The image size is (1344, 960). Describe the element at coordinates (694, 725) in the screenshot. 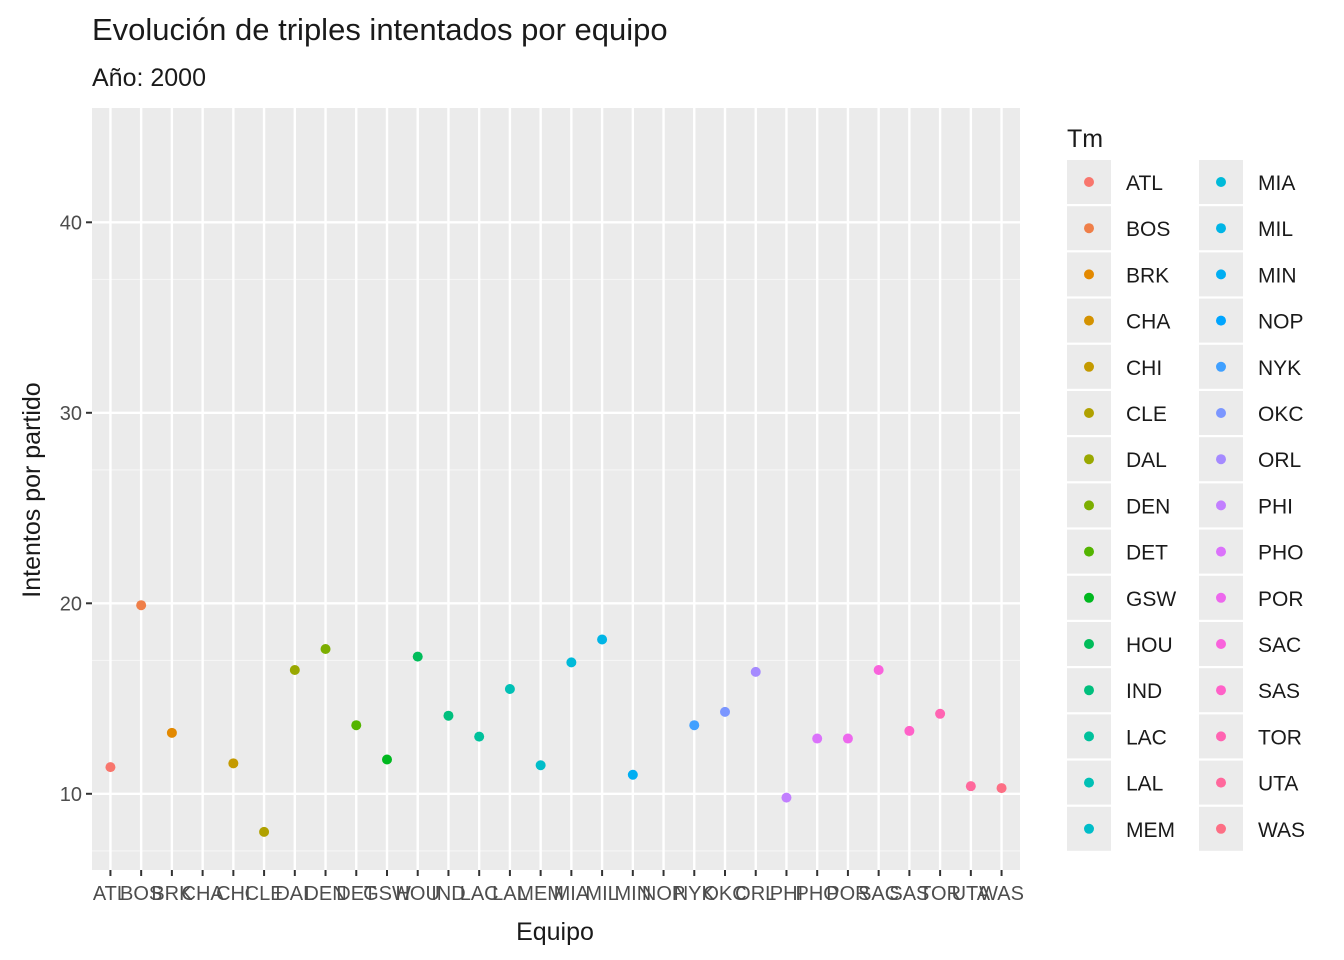

I see `data-point-nyk` at that location.